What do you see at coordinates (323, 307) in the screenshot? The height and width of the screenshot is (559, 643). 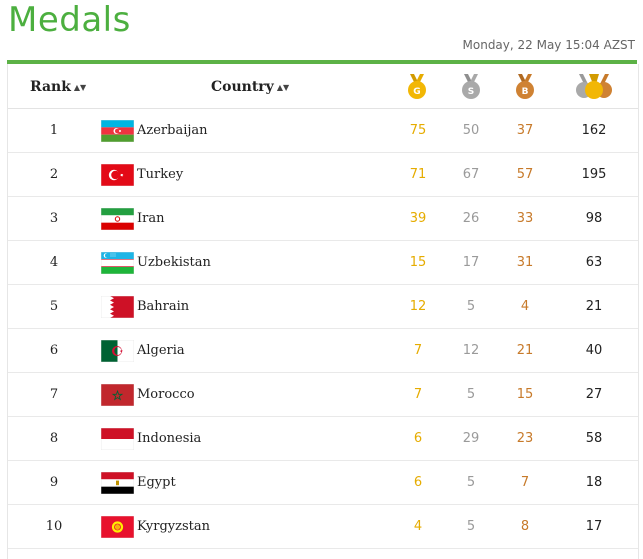 I see `table-row: 5 Bahrain 12 5 4 21` at bounding box center [323, 307].